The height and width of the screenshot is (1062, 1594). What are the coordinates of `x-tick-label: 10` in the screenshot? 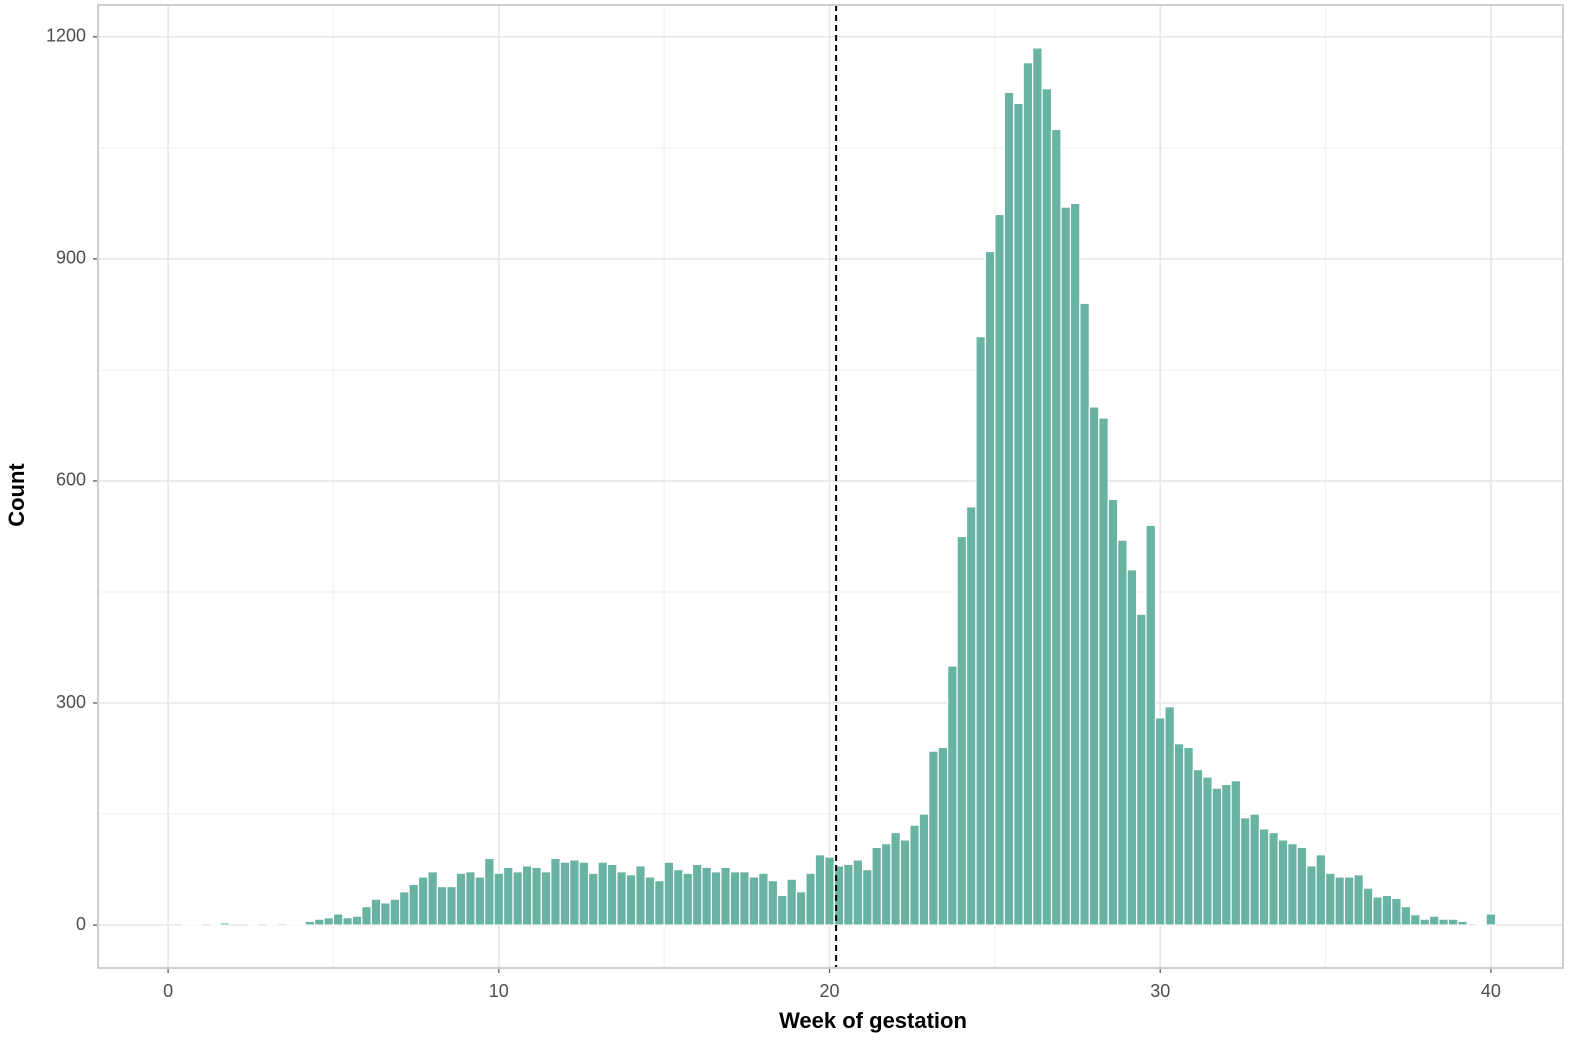 It's located at (499, 991).